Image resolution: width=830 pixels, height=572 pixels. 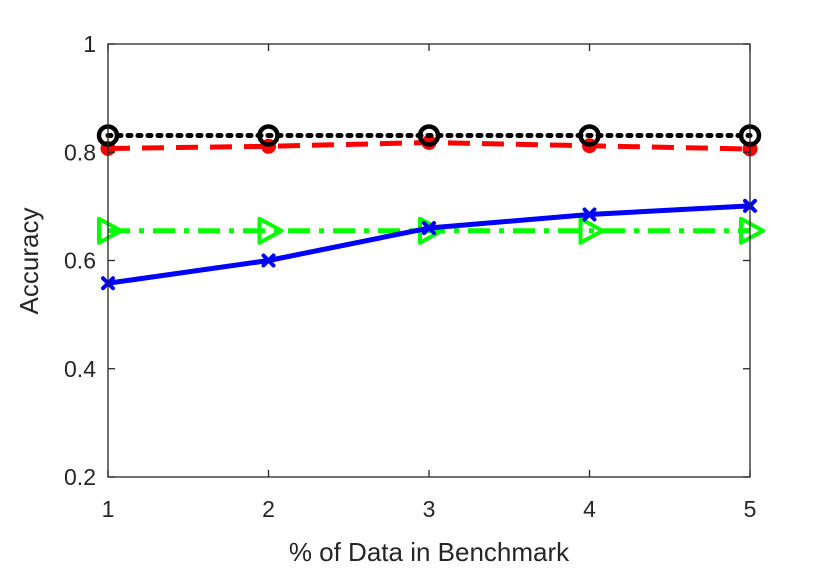 What do you see at coordinates (80, 477) in the screenshot?
I see `y-tick-label: 0.2` at bounding box center [80, 477].